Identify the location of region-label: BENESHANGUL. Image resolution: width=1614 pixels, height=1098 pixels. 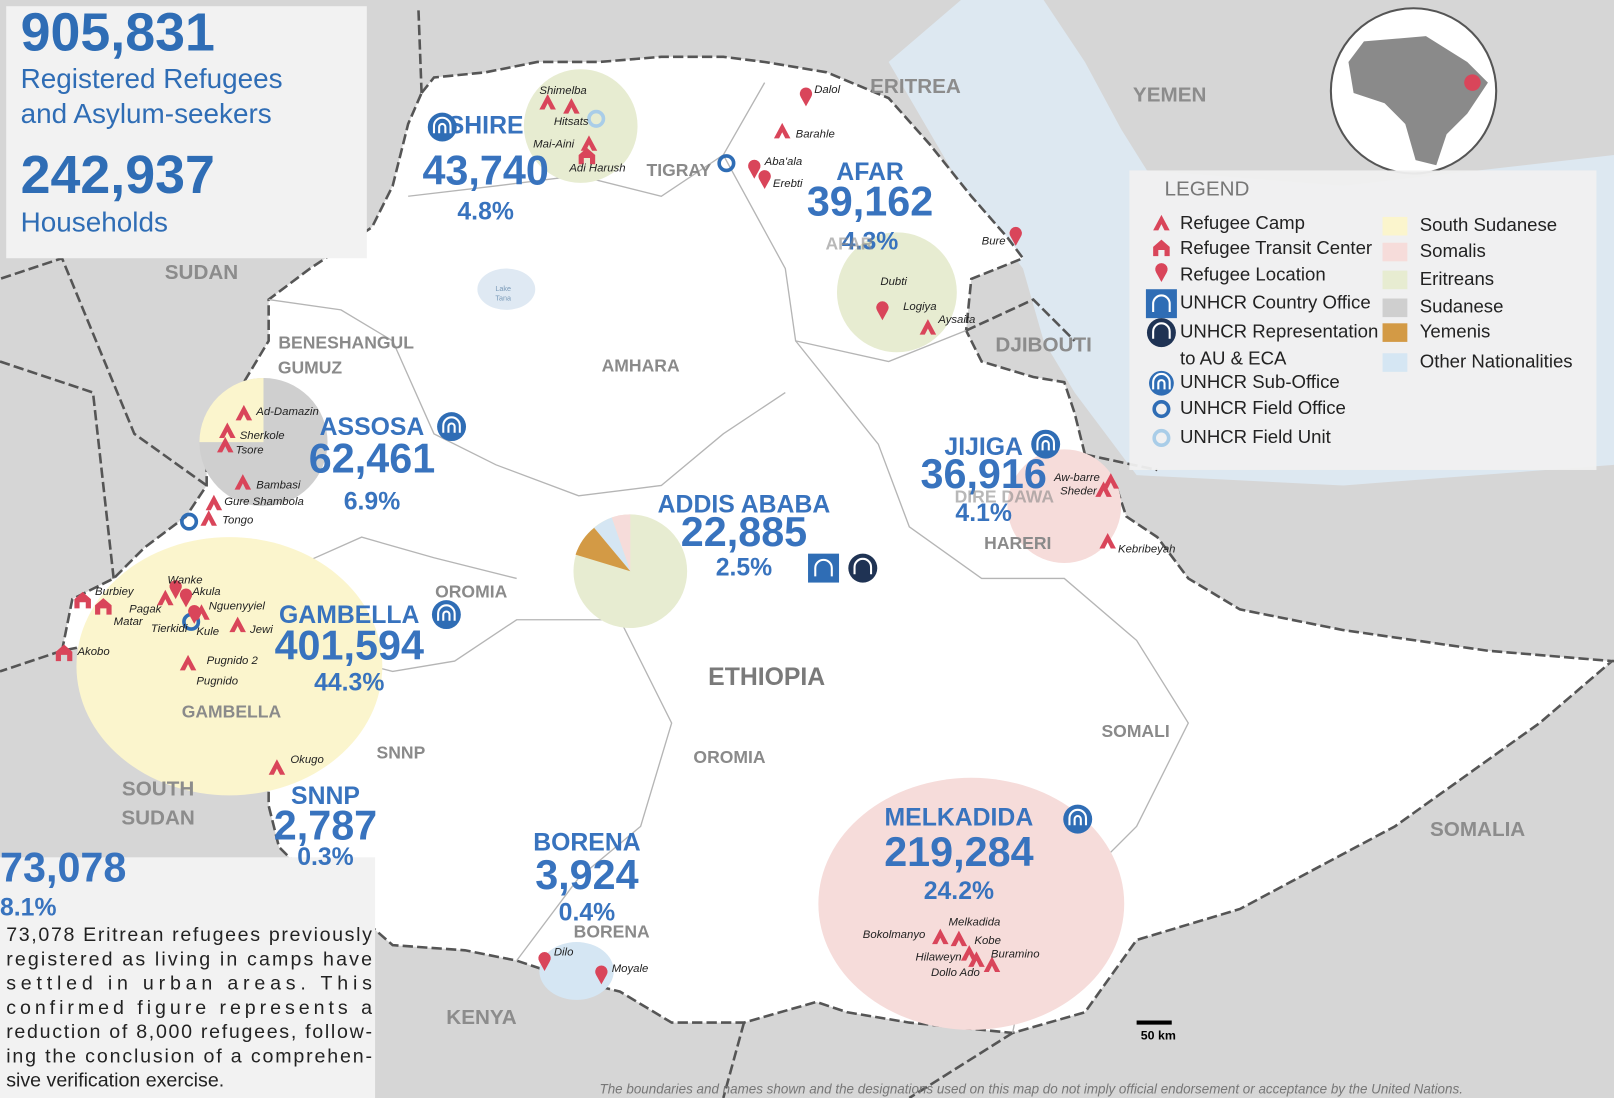
(346, 343).